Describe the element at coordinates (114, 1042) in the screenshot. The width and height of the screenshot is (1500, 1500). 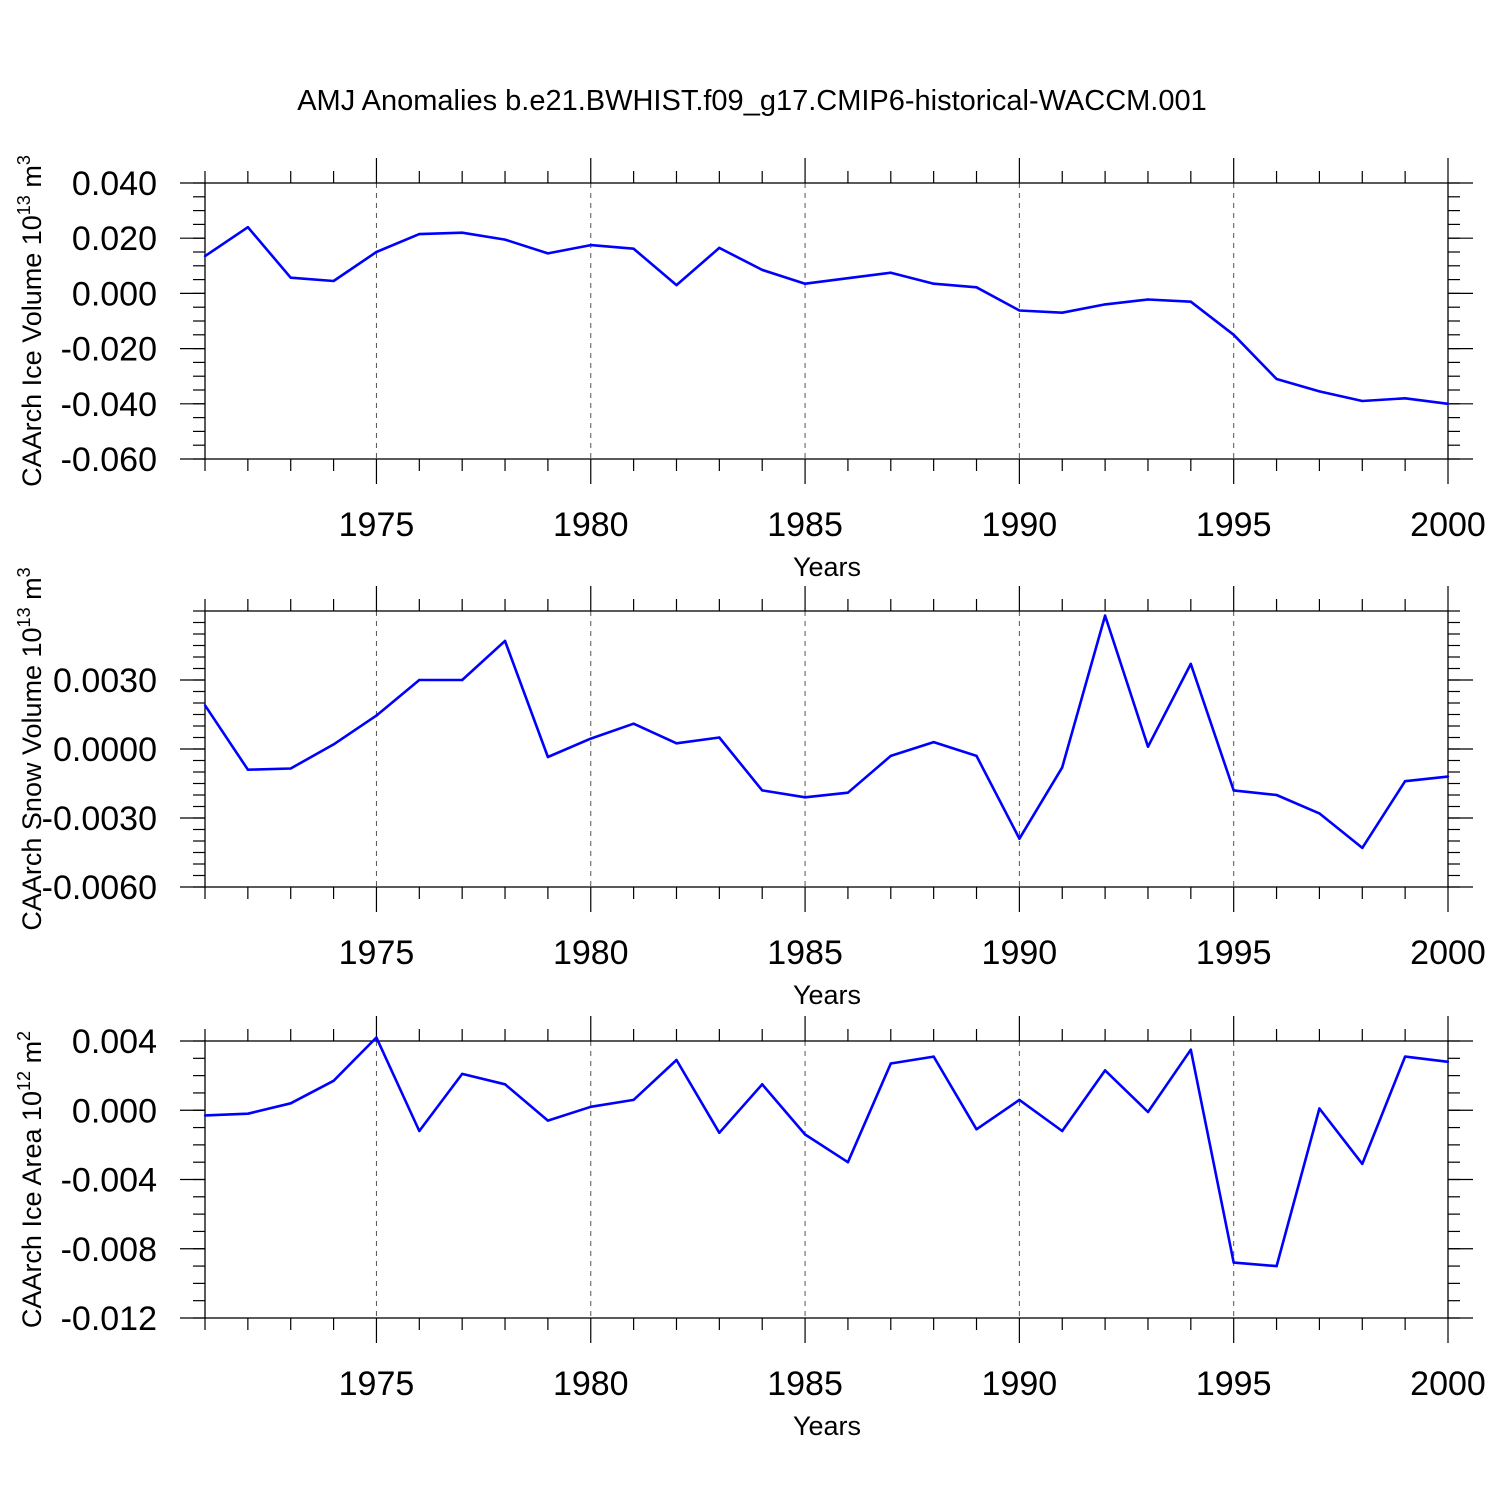
I see `y-tick-label: 0.004` at that location.